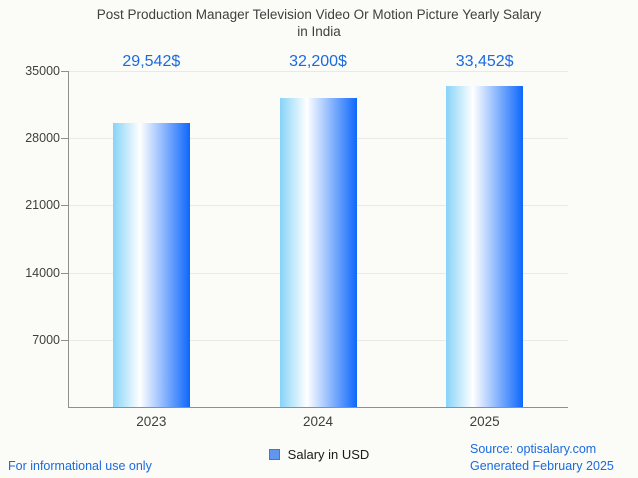  What do you see at coordinates (533, 449) in the screenshot?
I see `source-link: Source: optisalary.com` at bounding box center [533, 449].